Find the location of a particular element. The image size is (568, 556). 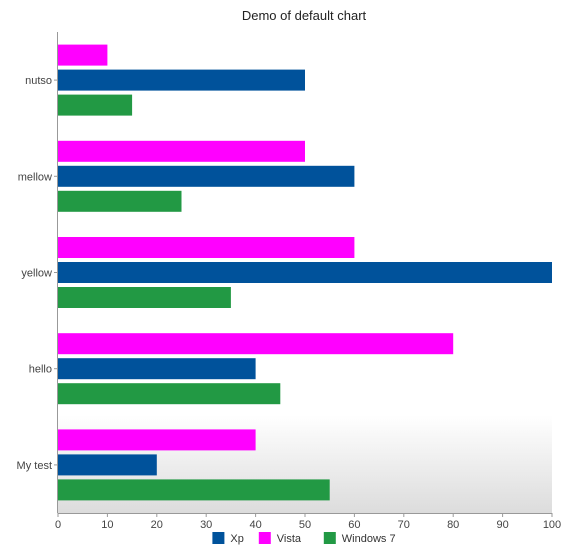

x-tick-label: 40 is located at coordinates (255, 525).